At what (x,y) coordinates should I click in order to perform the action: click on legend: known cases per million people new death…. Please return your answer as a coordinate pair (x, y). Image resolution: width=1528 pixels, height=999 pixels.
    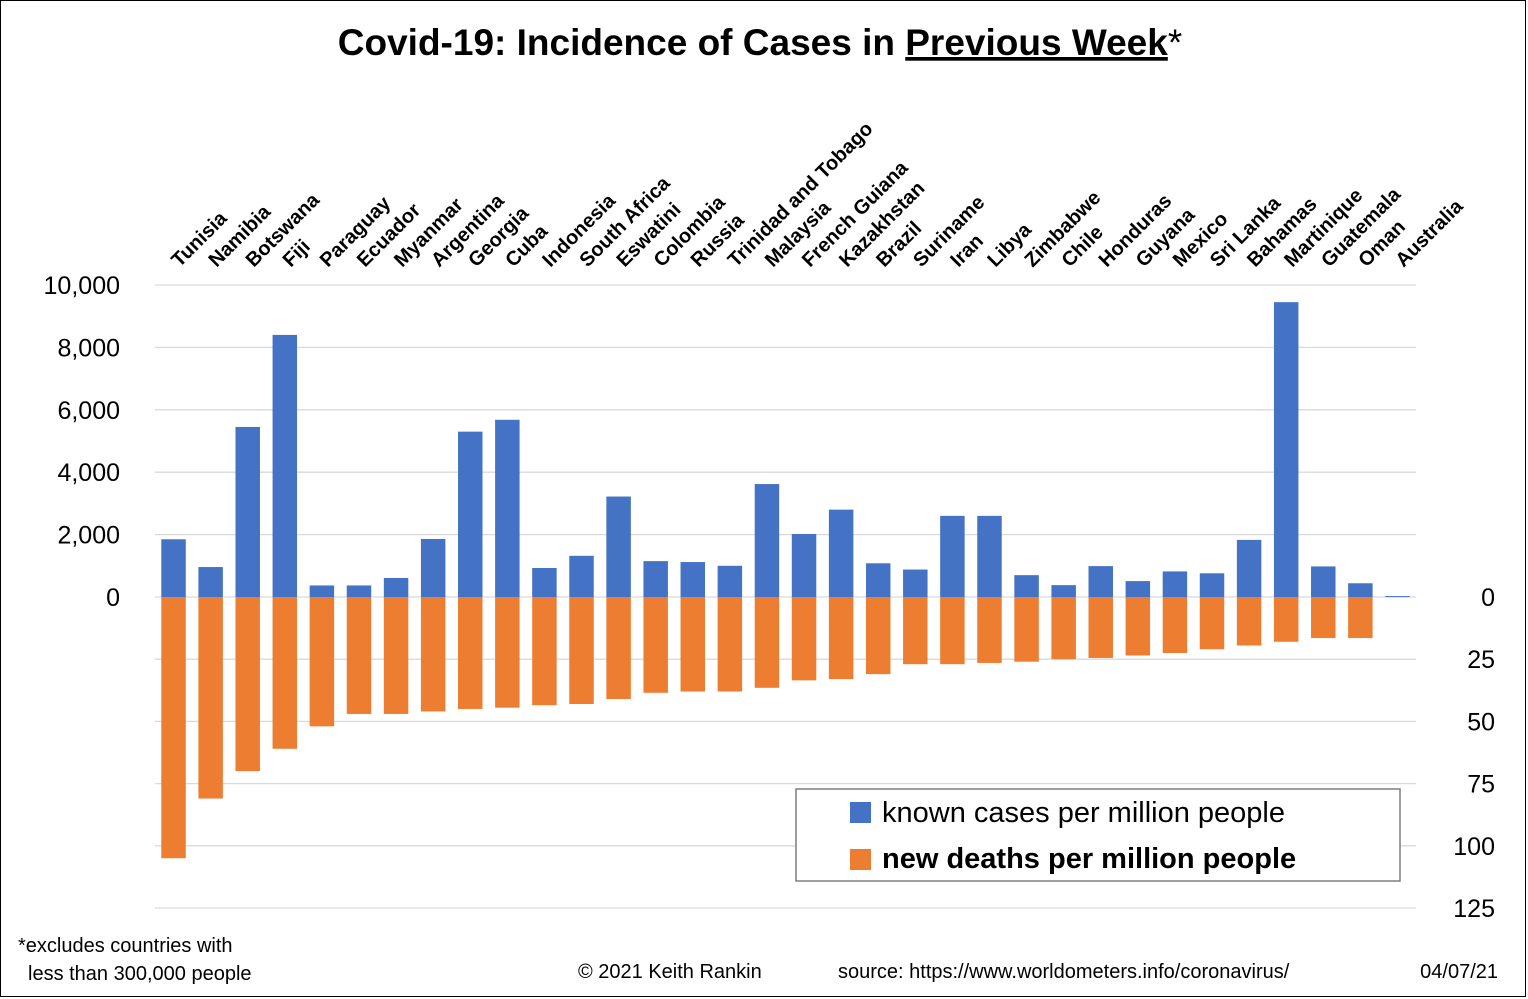
    Looking at the image, I should click on (1098, 835).